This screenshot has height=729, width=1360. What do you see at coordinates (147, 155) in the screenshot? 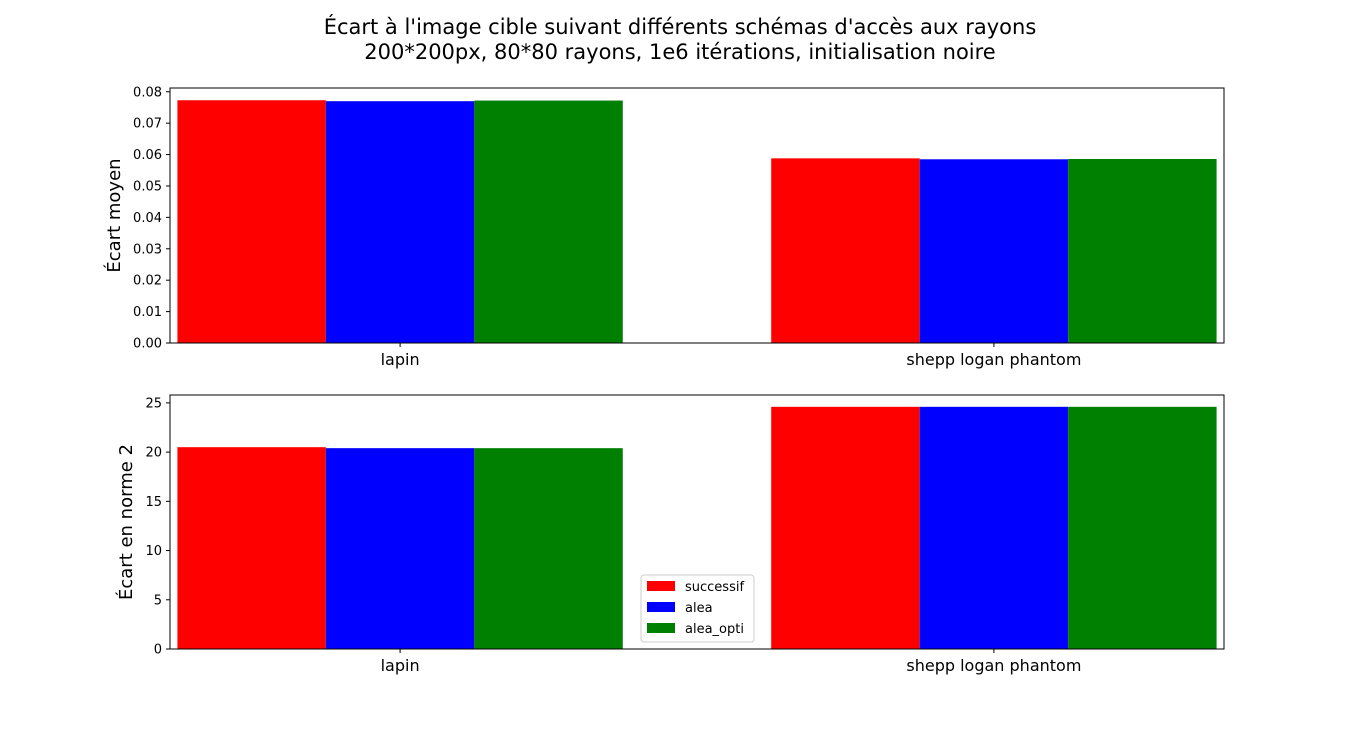
I see `y-tick-label: 0.06` at bounding box center [147, 155].